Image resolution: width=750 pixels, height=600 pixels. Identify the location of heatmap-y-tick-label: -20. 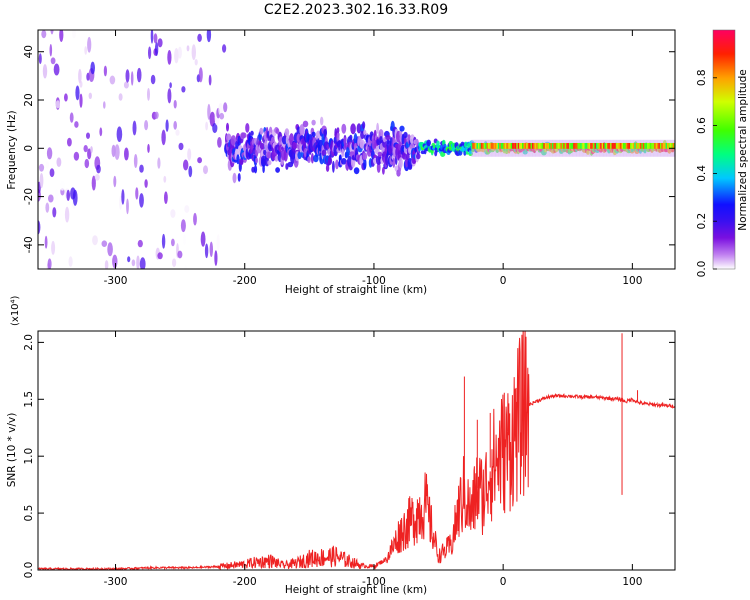
(29, 196).